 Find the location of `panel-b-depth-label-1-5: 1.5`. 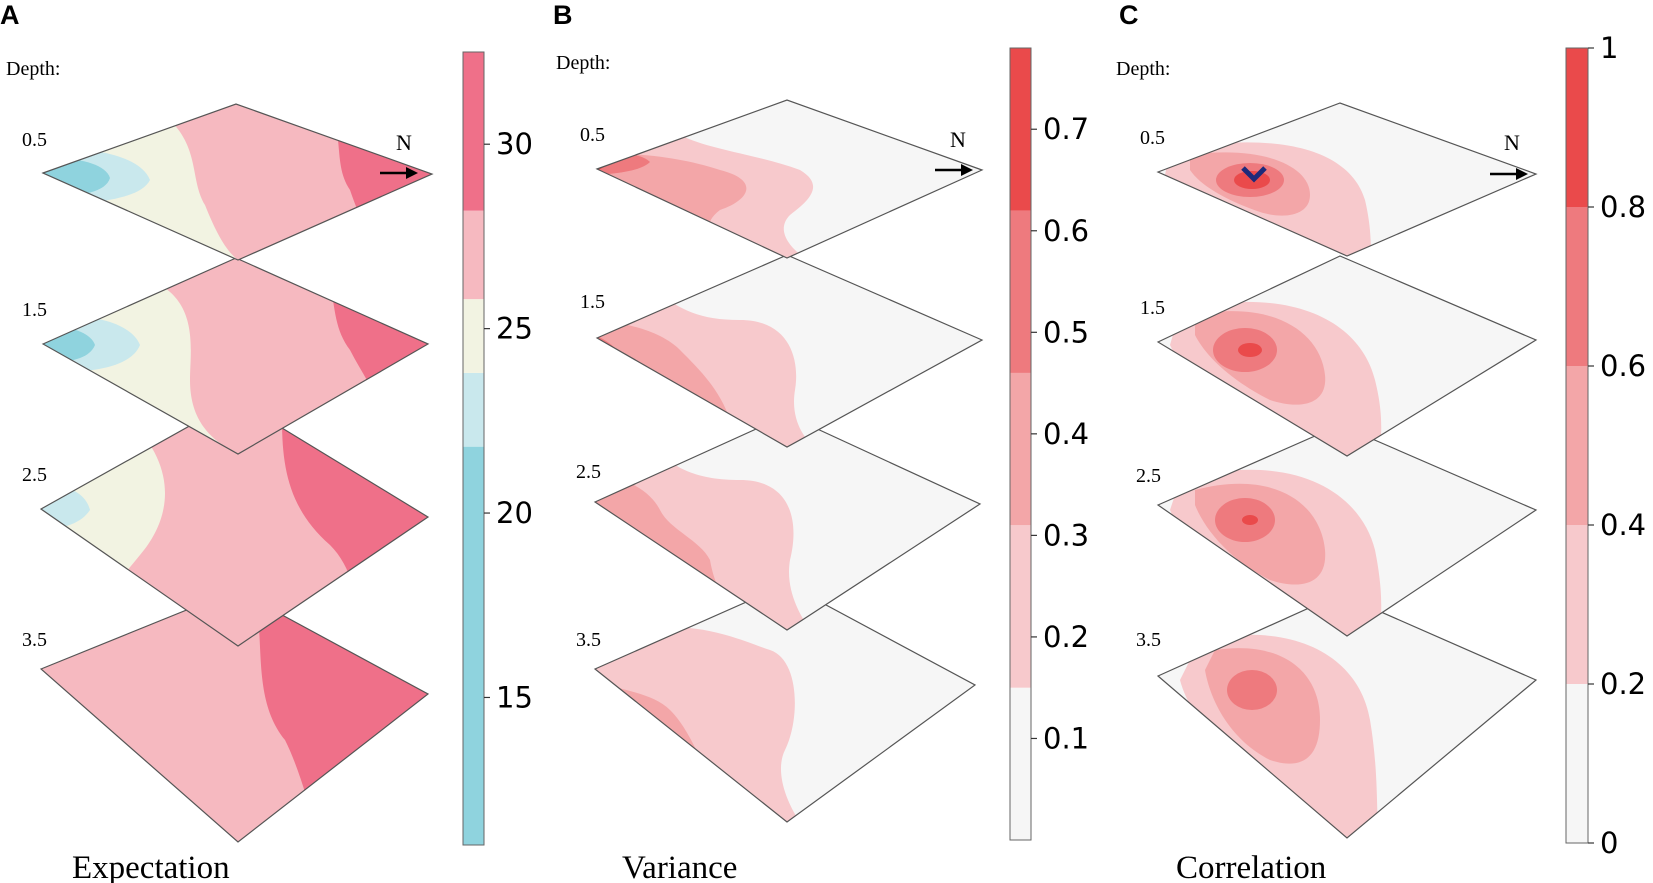

panel-b-depth-label-1-5: 1.5 is located at coordinates (592, 302).